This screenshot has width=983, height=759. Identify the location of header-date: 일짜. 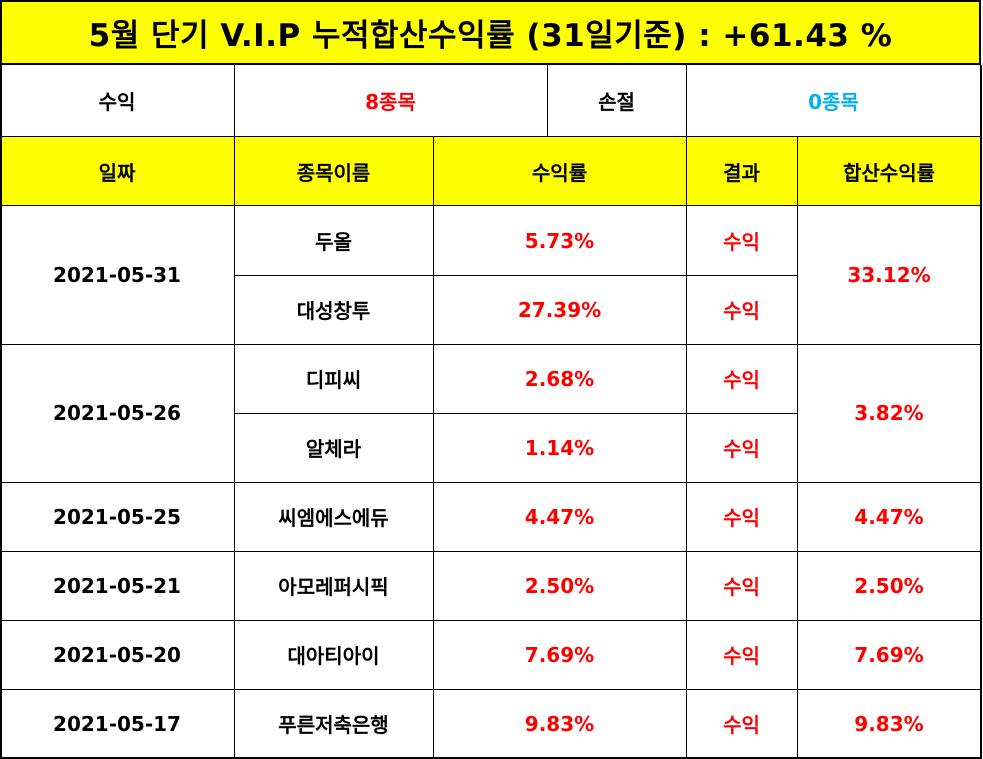
(117, 171).